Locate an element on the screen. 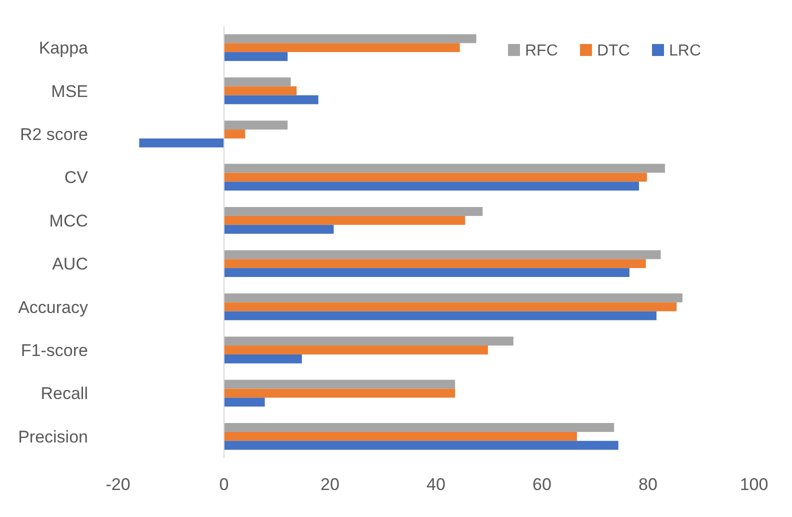 The width and height of the screenshot is (792, 517). y-tick-label: Recall is located at coordinates (64, 394).